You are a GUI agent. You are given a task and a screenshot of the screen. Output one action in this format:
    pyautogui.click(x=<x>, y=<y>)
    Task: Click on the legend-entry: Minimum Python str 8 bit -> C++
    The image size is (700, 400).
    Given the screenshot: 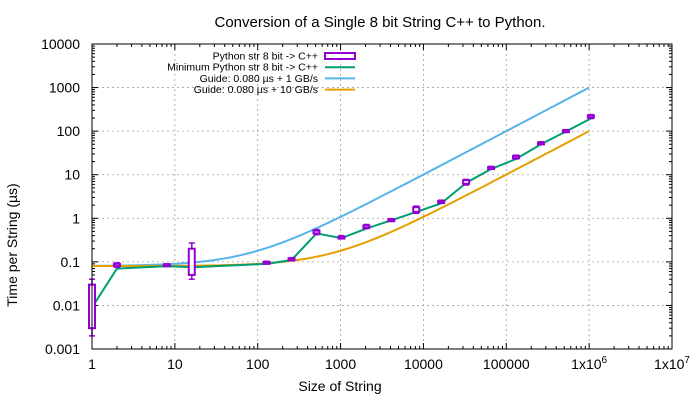 What is the action you would take?
    pyautogui.click(x=261, y=68)
    